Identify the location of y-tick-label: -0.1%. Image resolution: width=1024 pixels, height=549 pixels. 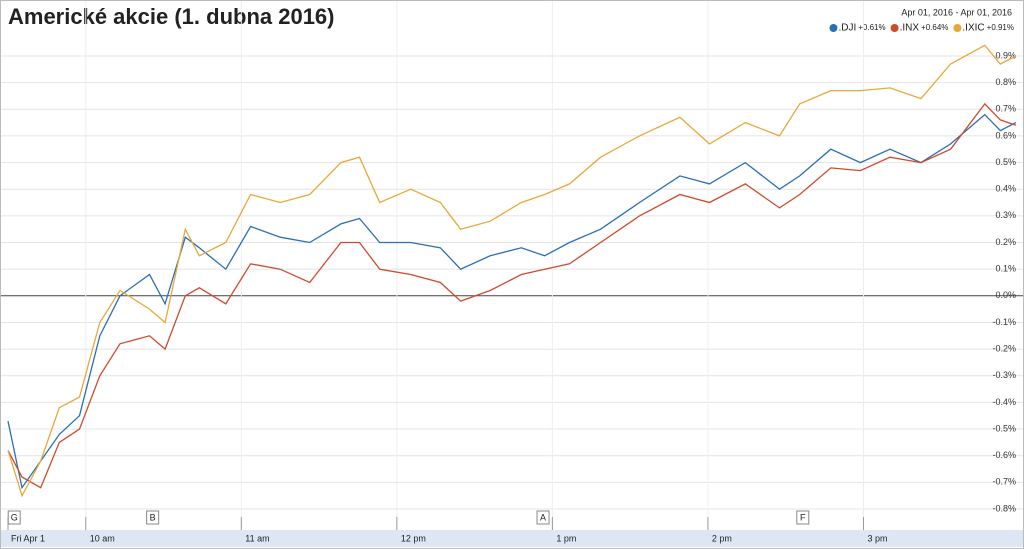
(1004, 322).